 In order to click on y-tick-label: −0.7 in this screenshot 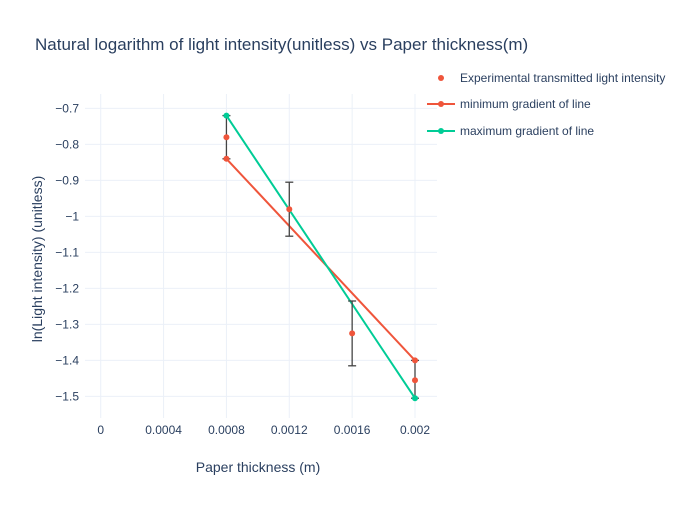, I will do `click(67, 108)`.